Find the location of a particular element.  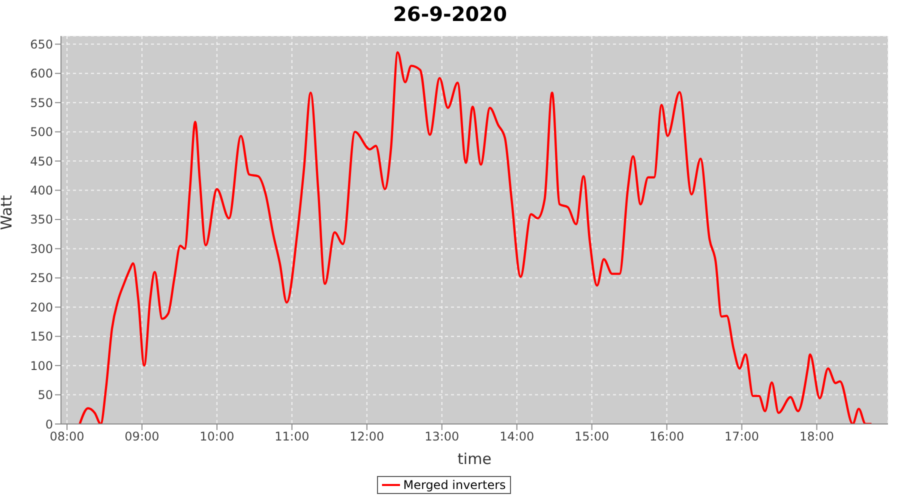

x-tick-label: 15:00 is located at coordinates (592, 437).